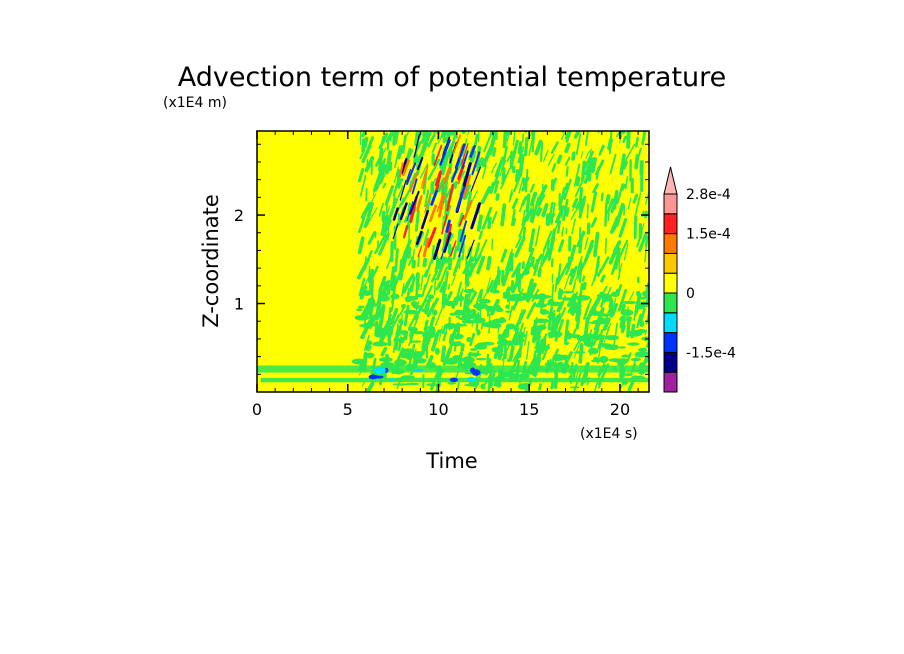 The width and height of the screenshot is (904, 654). Describe the element at coordinates (239, 304) in the screenshot. I see `y-tick-label: 1` at that location.